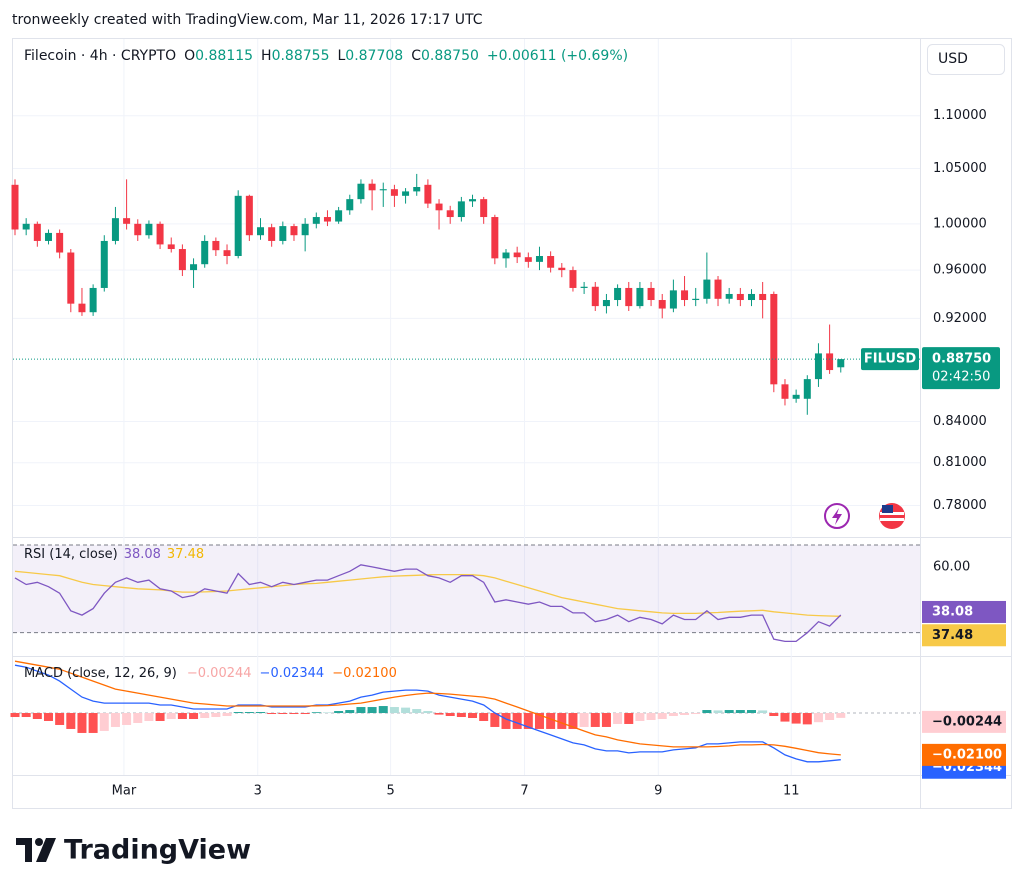 The height and width of the screenshot is (889, 1024). What do you see at coordinates (964, 611) in the screenshot?
I see `rsi-tag` at bounding box center [964, 611].